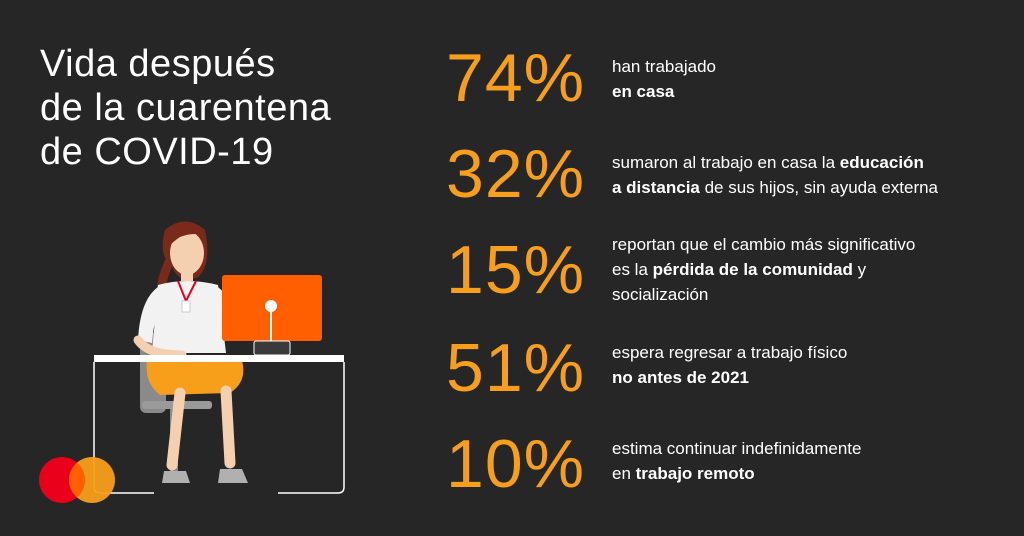 Image resolution: width=1024 pixels, height=536 pixels. I want to click on title-line-3: de COVID-19, so click(157, 152).